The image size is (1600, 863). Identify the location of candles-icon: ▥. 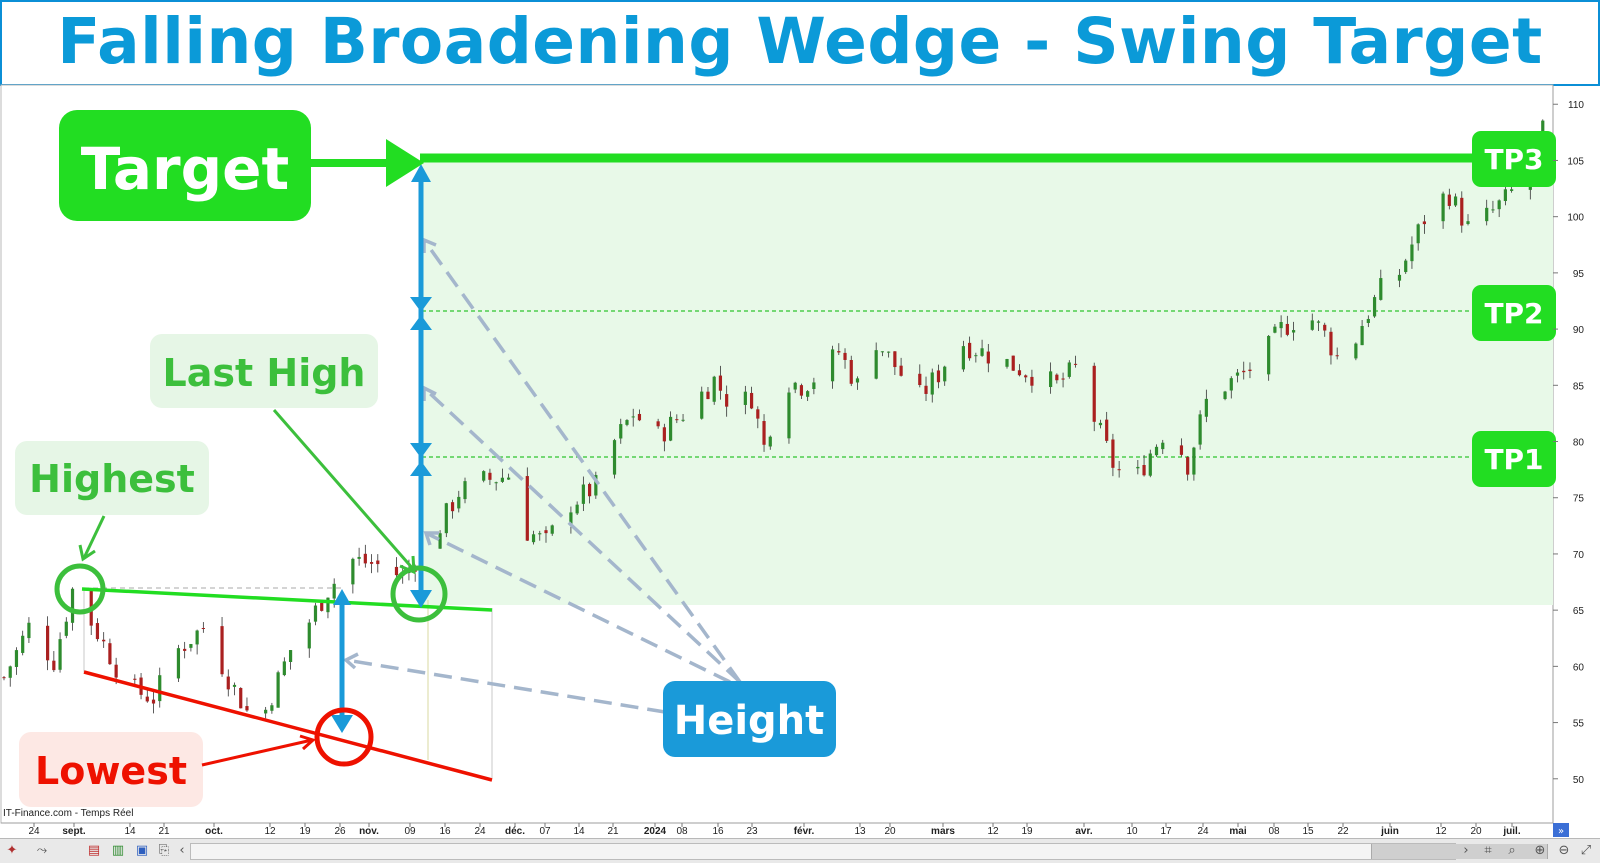
(118, 850).